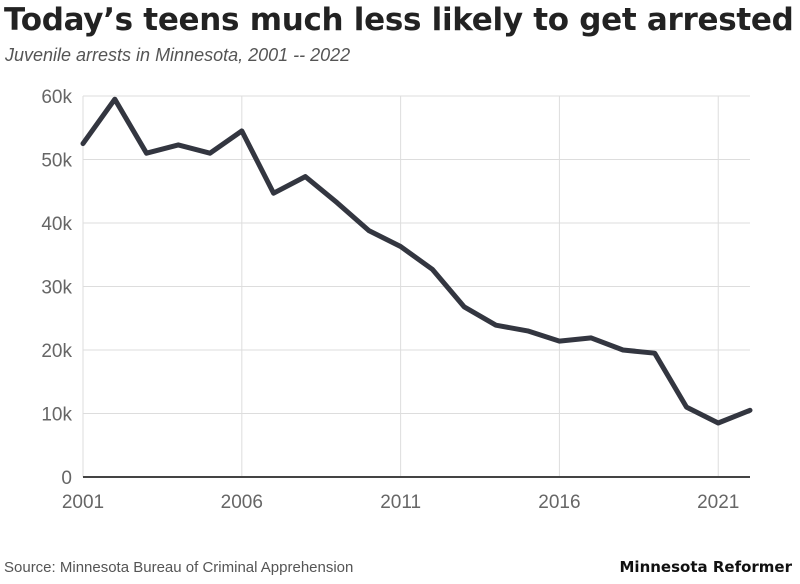 The width and height of the screenshot is (800, 584). Describe the element at coordinates (56, 224) in the screenshot. I see `y-tick-label: 40k` at that location.